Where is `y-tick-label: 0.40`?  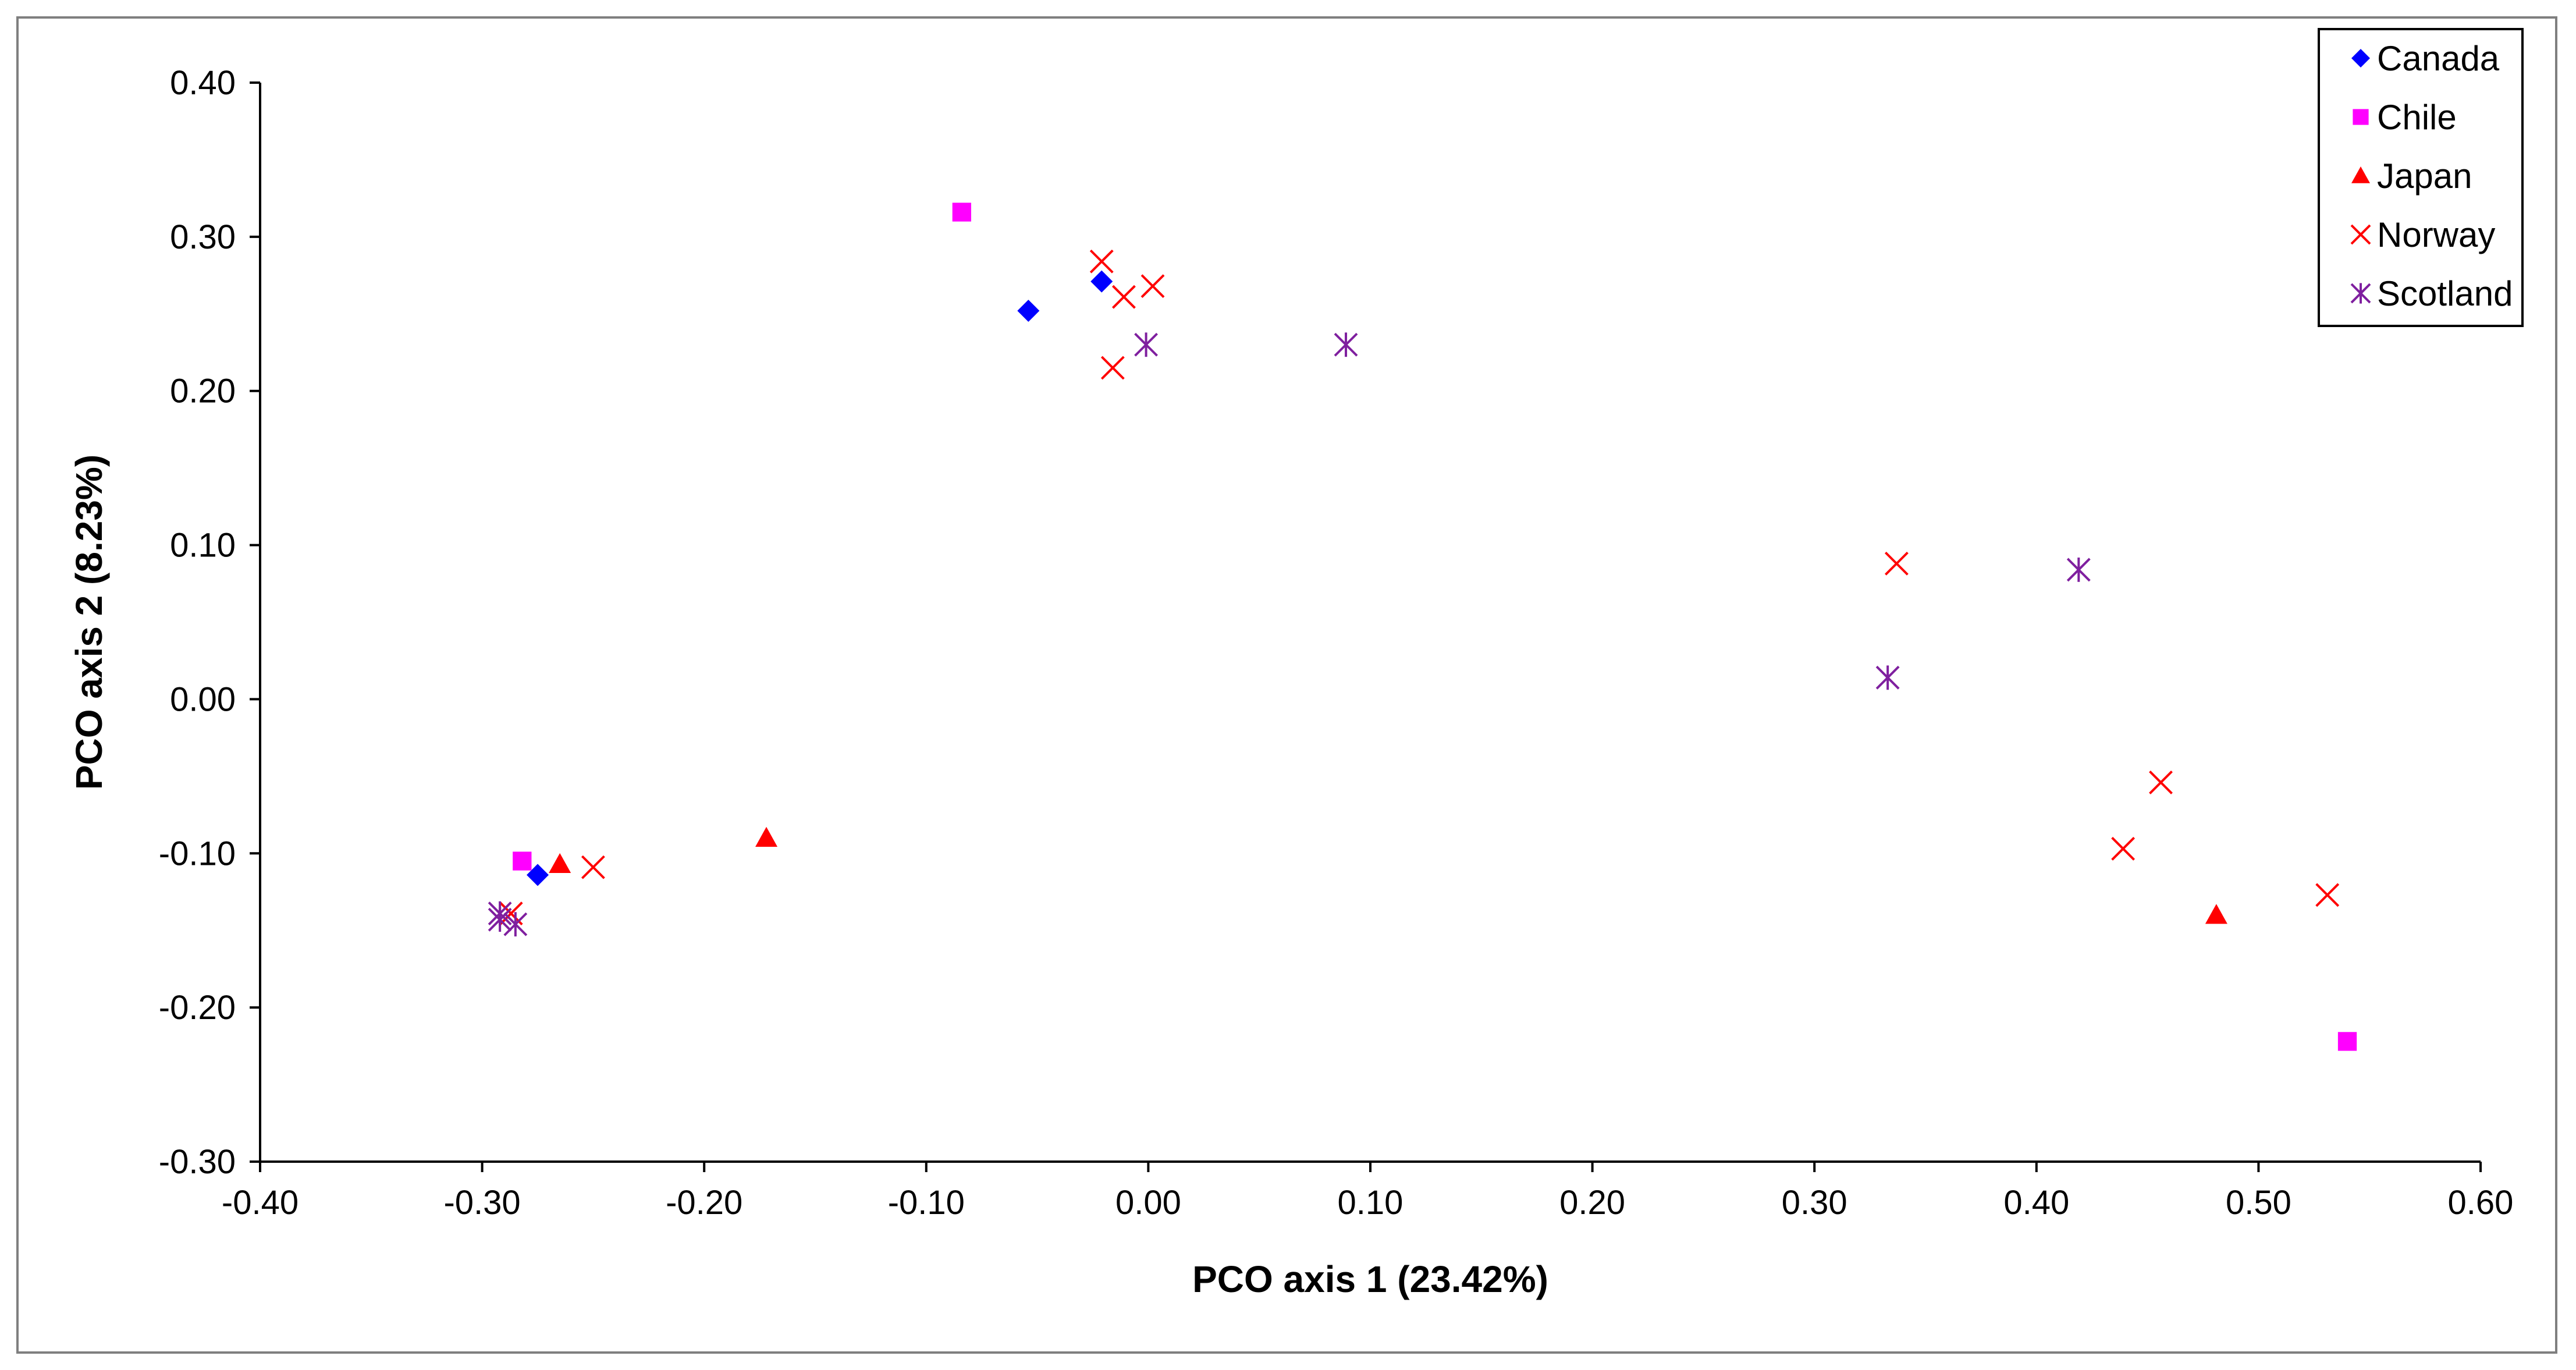 y-tick-label: 0.40 is located at coordinates (203, 83).